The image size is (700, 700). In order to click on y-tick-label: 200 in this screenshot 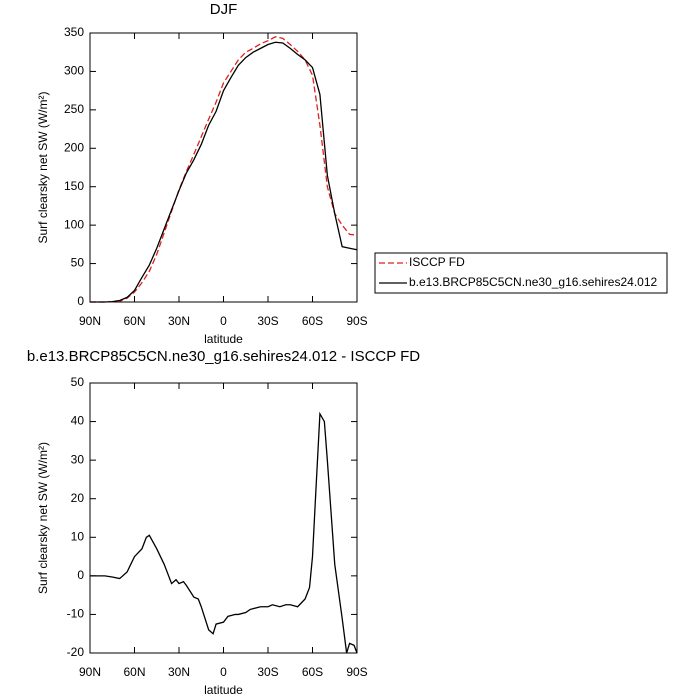, I will do `click(74, 147)`.